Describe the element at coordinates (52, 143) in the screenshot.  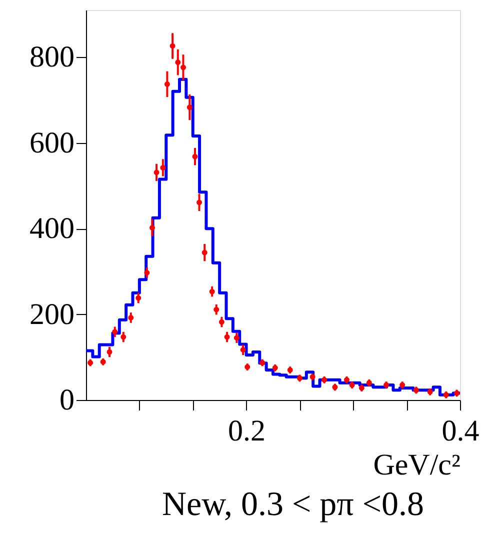
I see `y-tick-label: 600` at that location.